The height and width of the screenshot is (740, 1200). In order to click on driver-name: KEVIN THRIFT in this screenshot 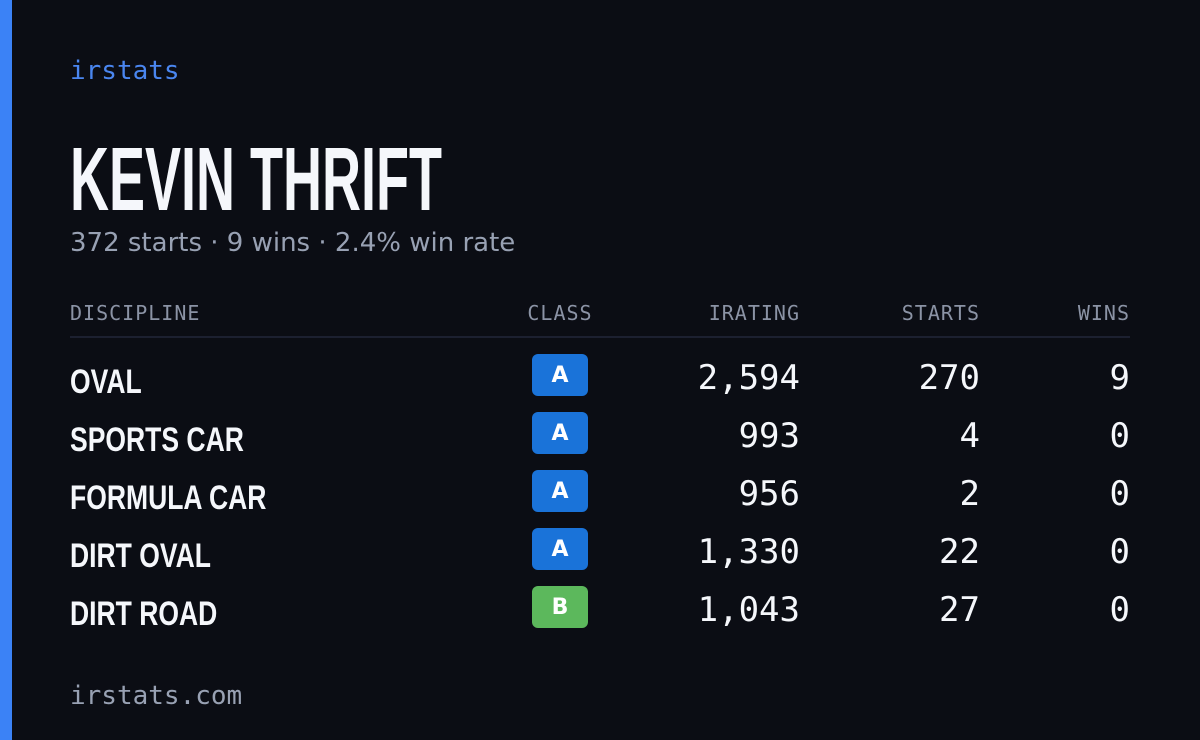, I will do `click(256, 180)`.